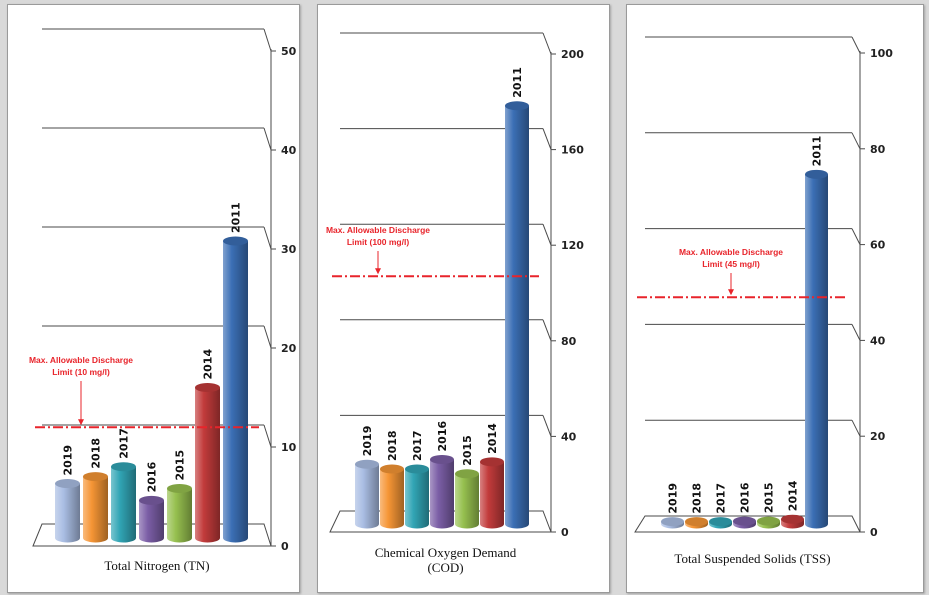  I want to click on y-tick-label: 100, so click(881, 53).